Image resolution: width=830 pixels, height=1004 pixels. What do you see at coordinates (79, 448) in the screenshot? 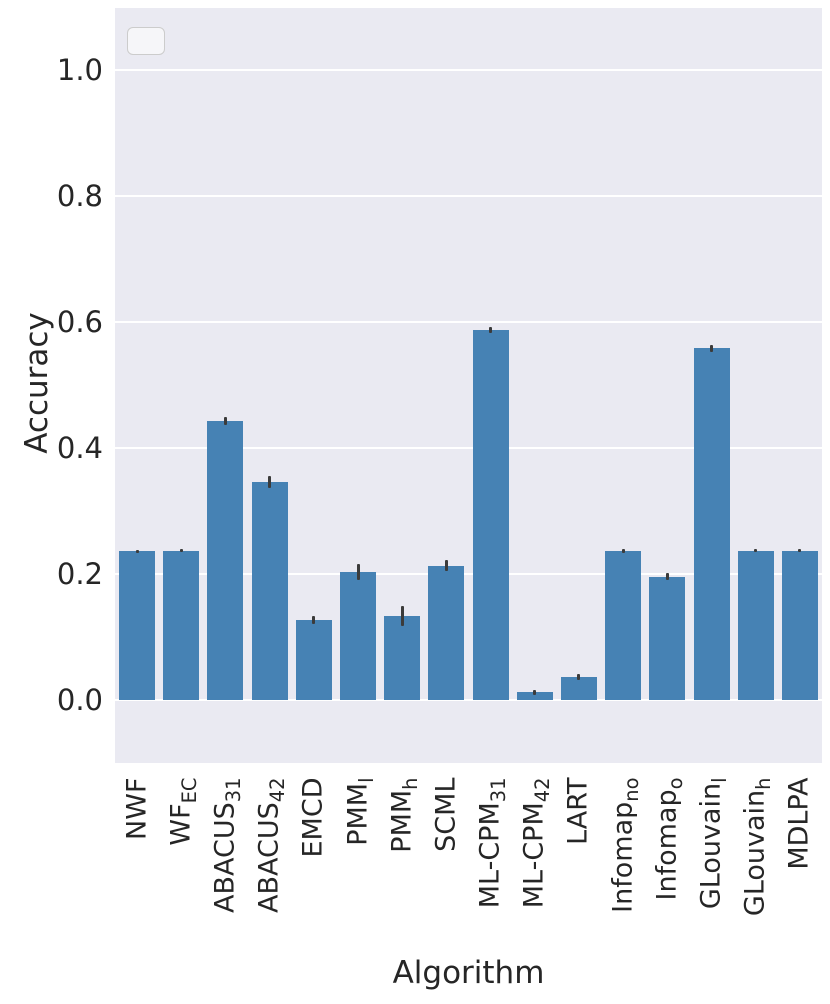
I see `y-tick-label: 0.4` at bounding box center [79, 448].